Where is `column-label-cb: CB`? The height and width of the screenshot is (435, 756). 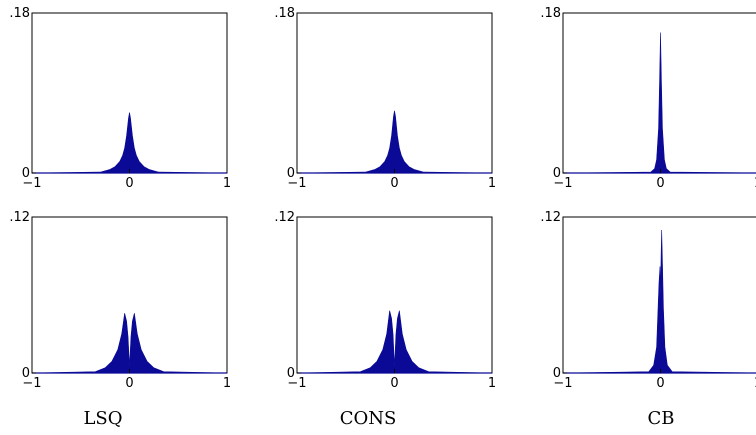
column-label-cb: CB is located at coordinates (661, 418).